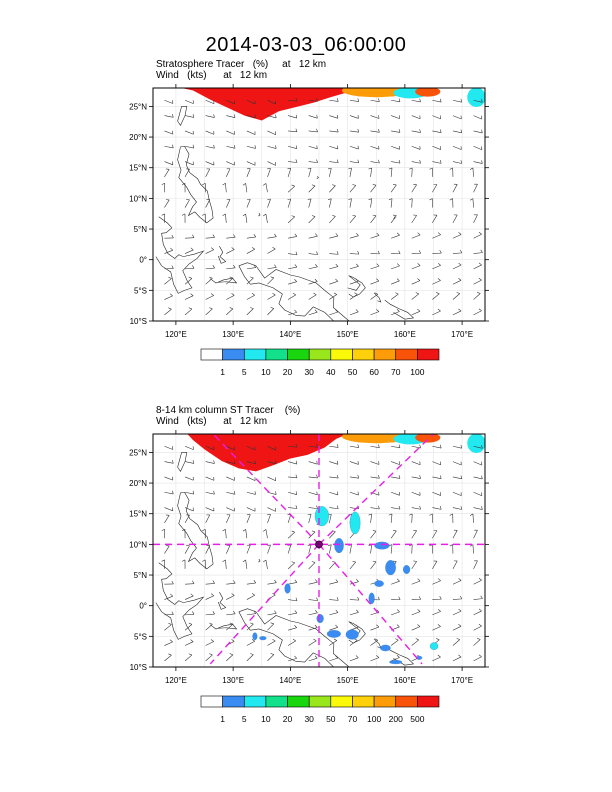 This screenshot has width=612, height=792. What do you see at coordinates (462, 680) in the screenshot?
I see `x-tick-label: 170°E` at bounding box center [462, 680].